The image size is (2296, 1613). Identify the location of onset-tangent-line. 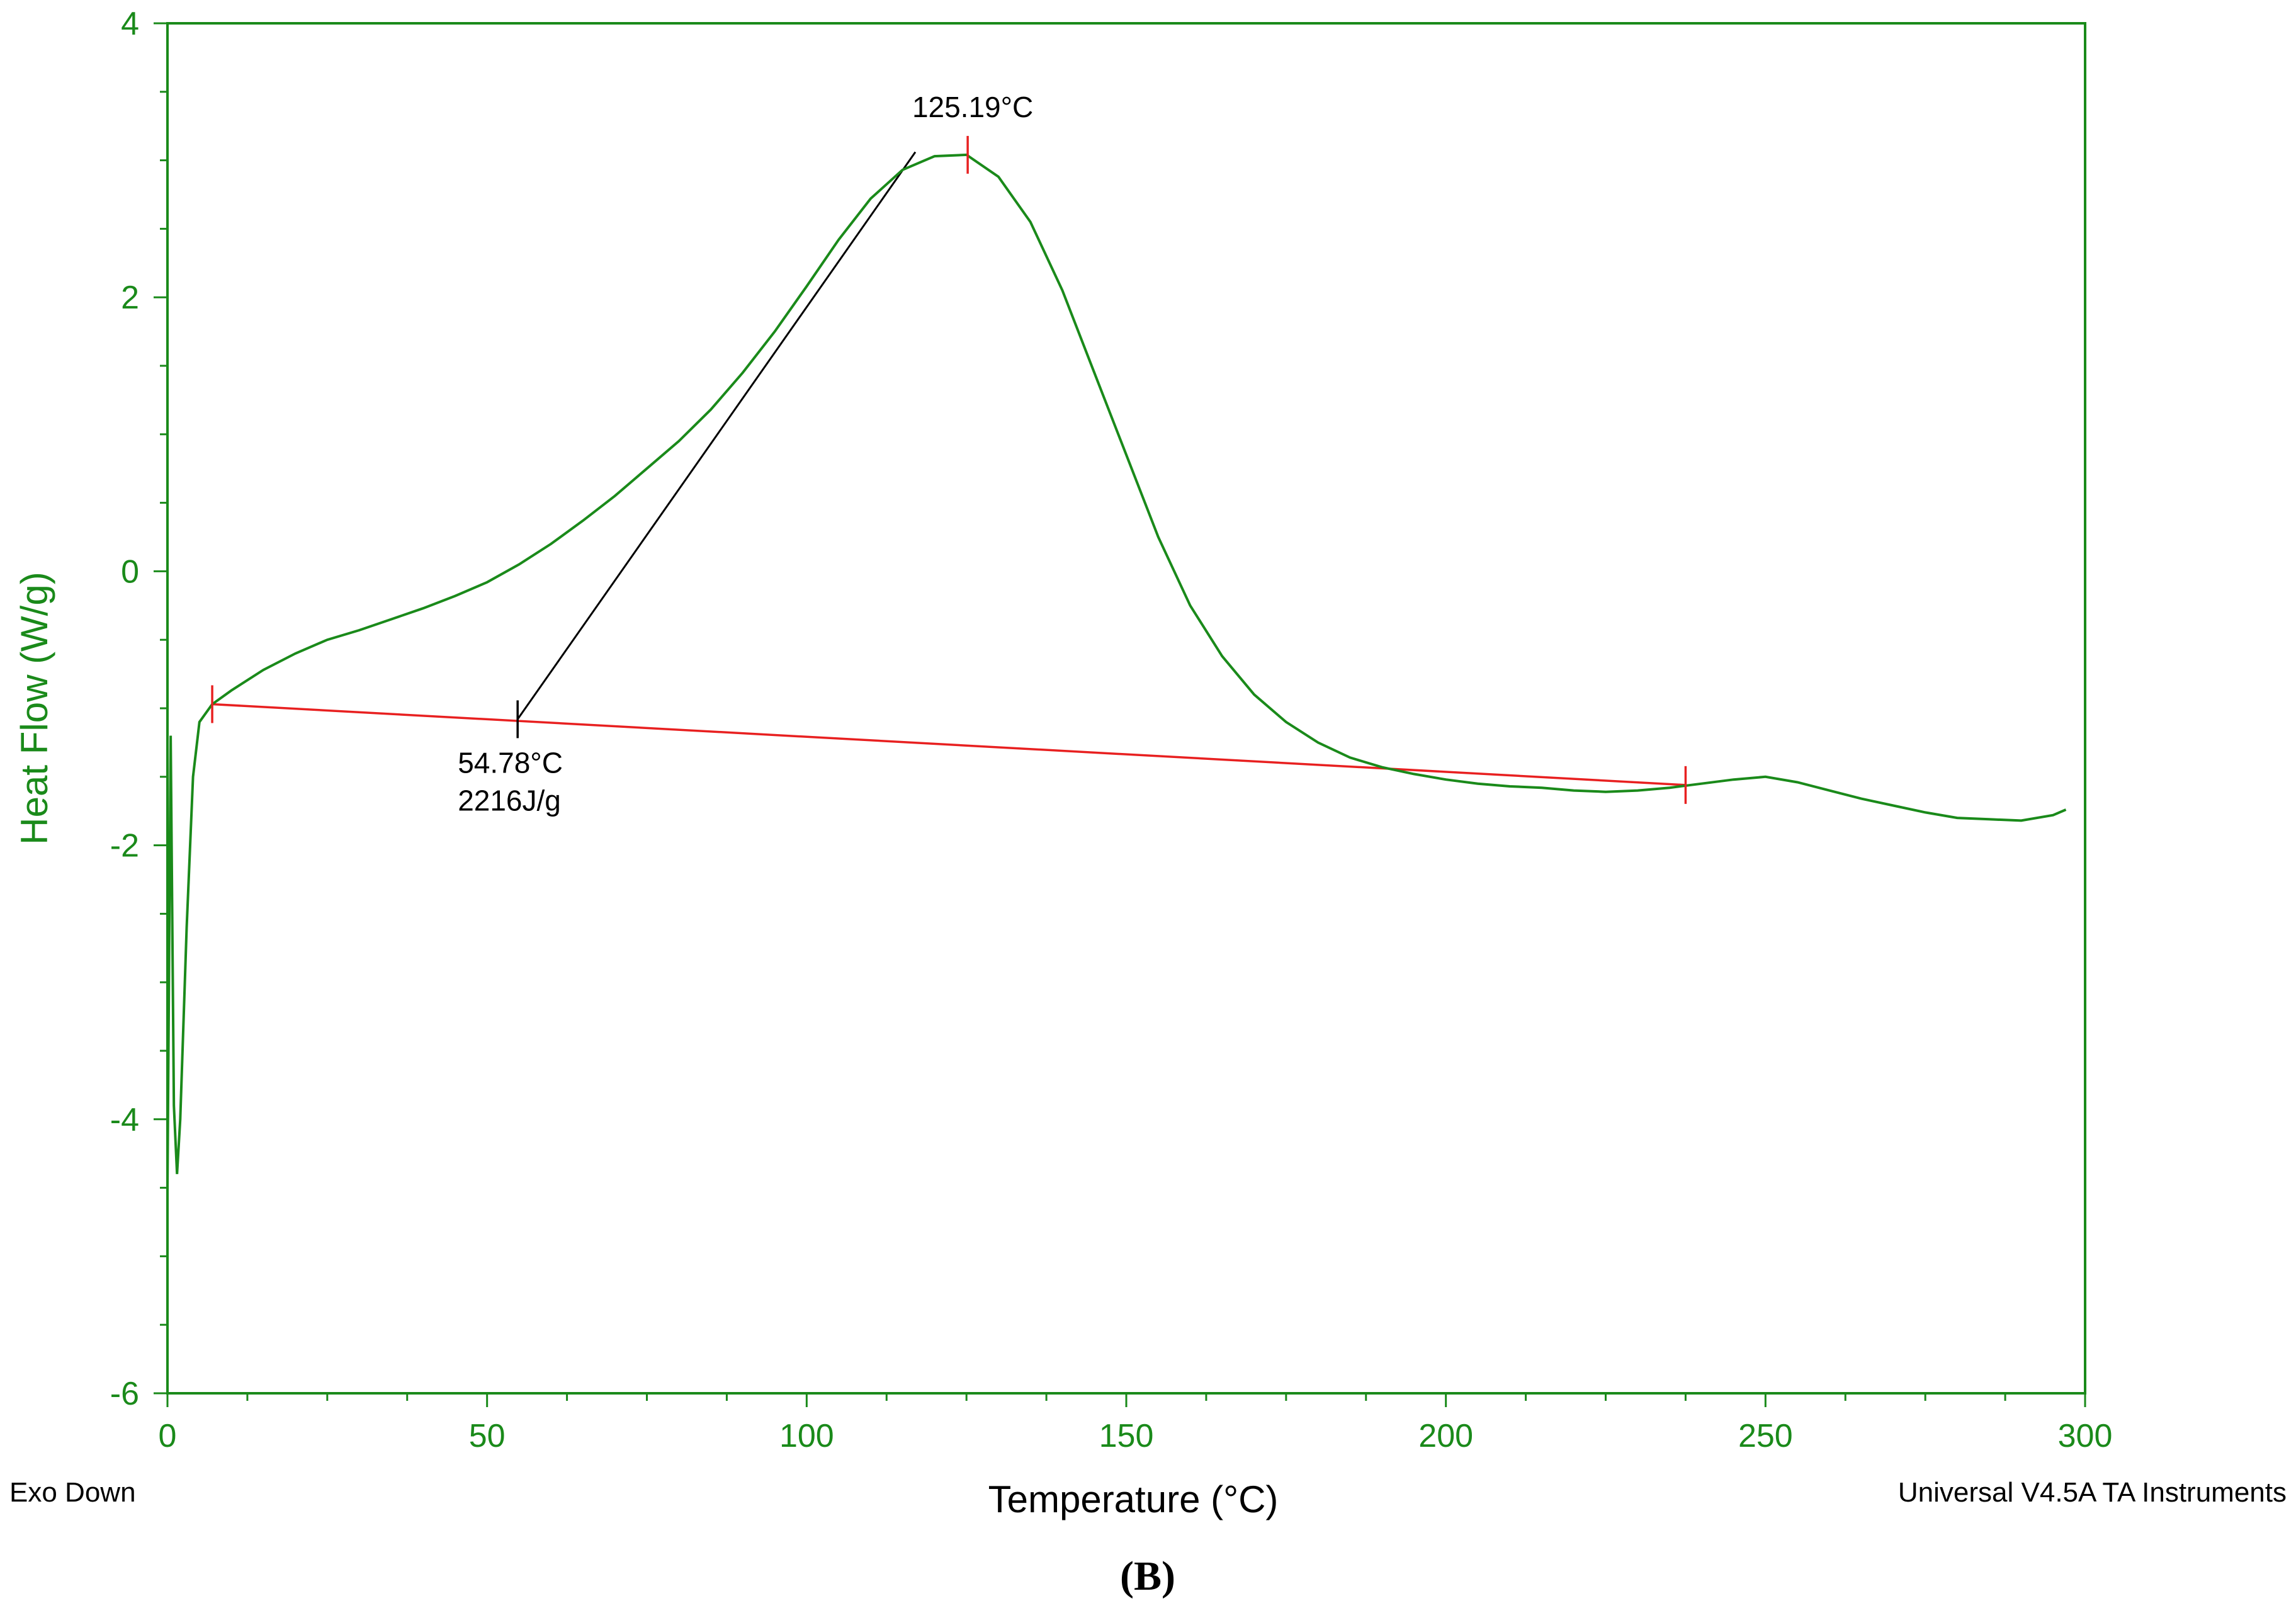
(716, 436).